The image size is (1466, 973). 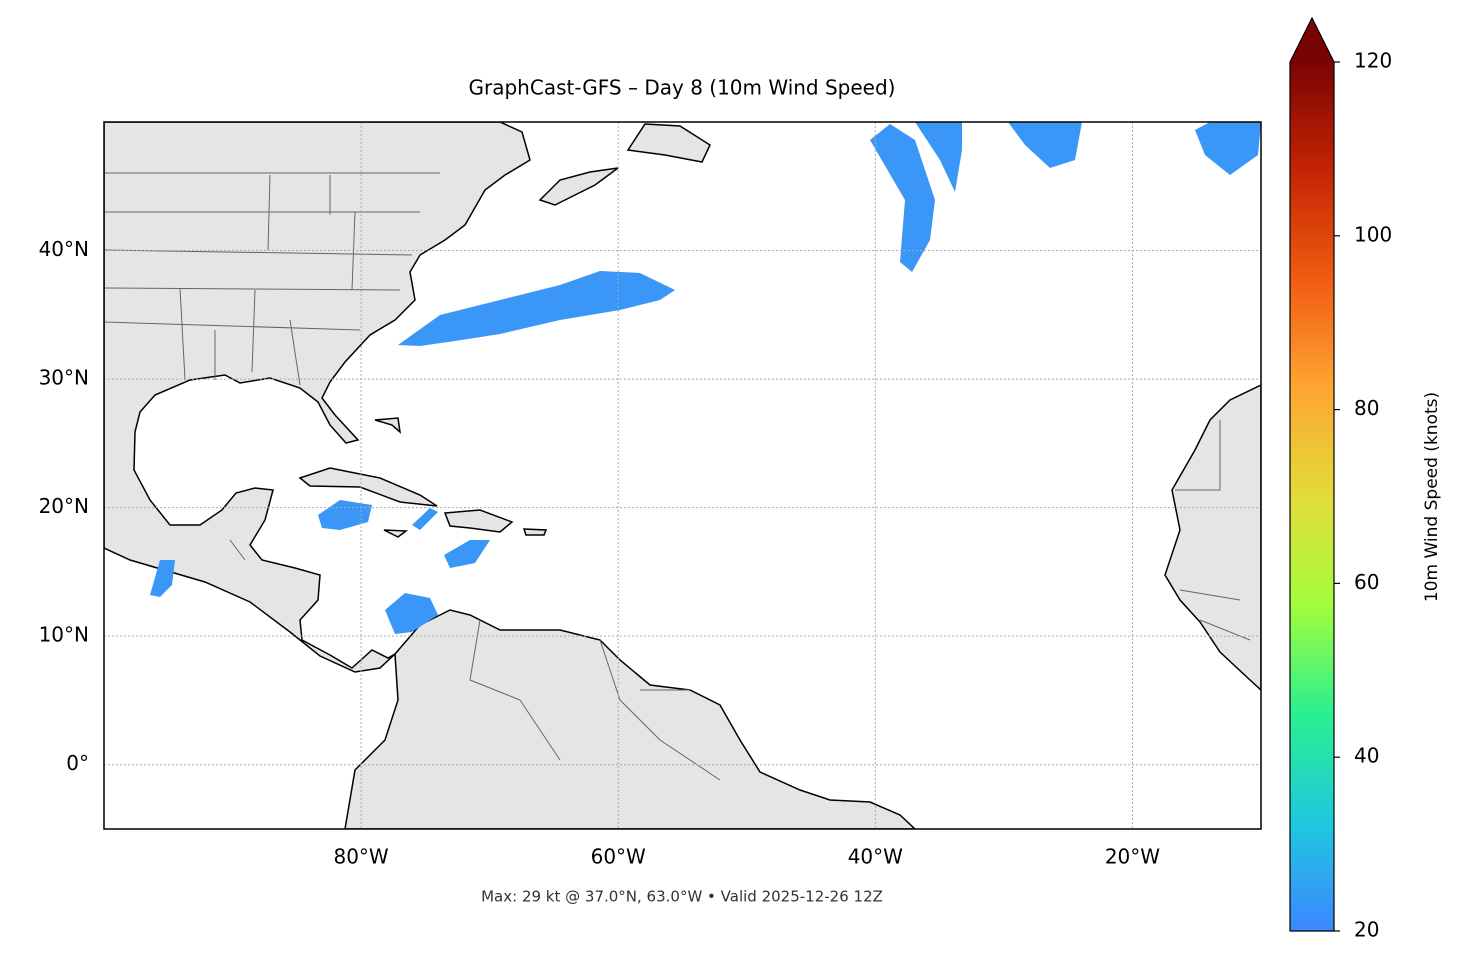 What do you see at coordinates (64, 249) in the screenshot?
I see `y-tick-label: 40°N` at bounding box center [64, 249].